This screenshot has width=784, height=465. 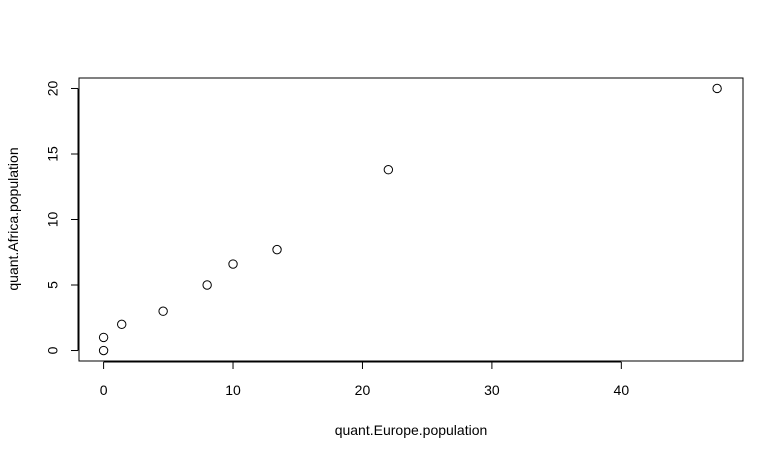 I want to click on y-axis: 0 5 10 15 20, so click(x=62, y=217).